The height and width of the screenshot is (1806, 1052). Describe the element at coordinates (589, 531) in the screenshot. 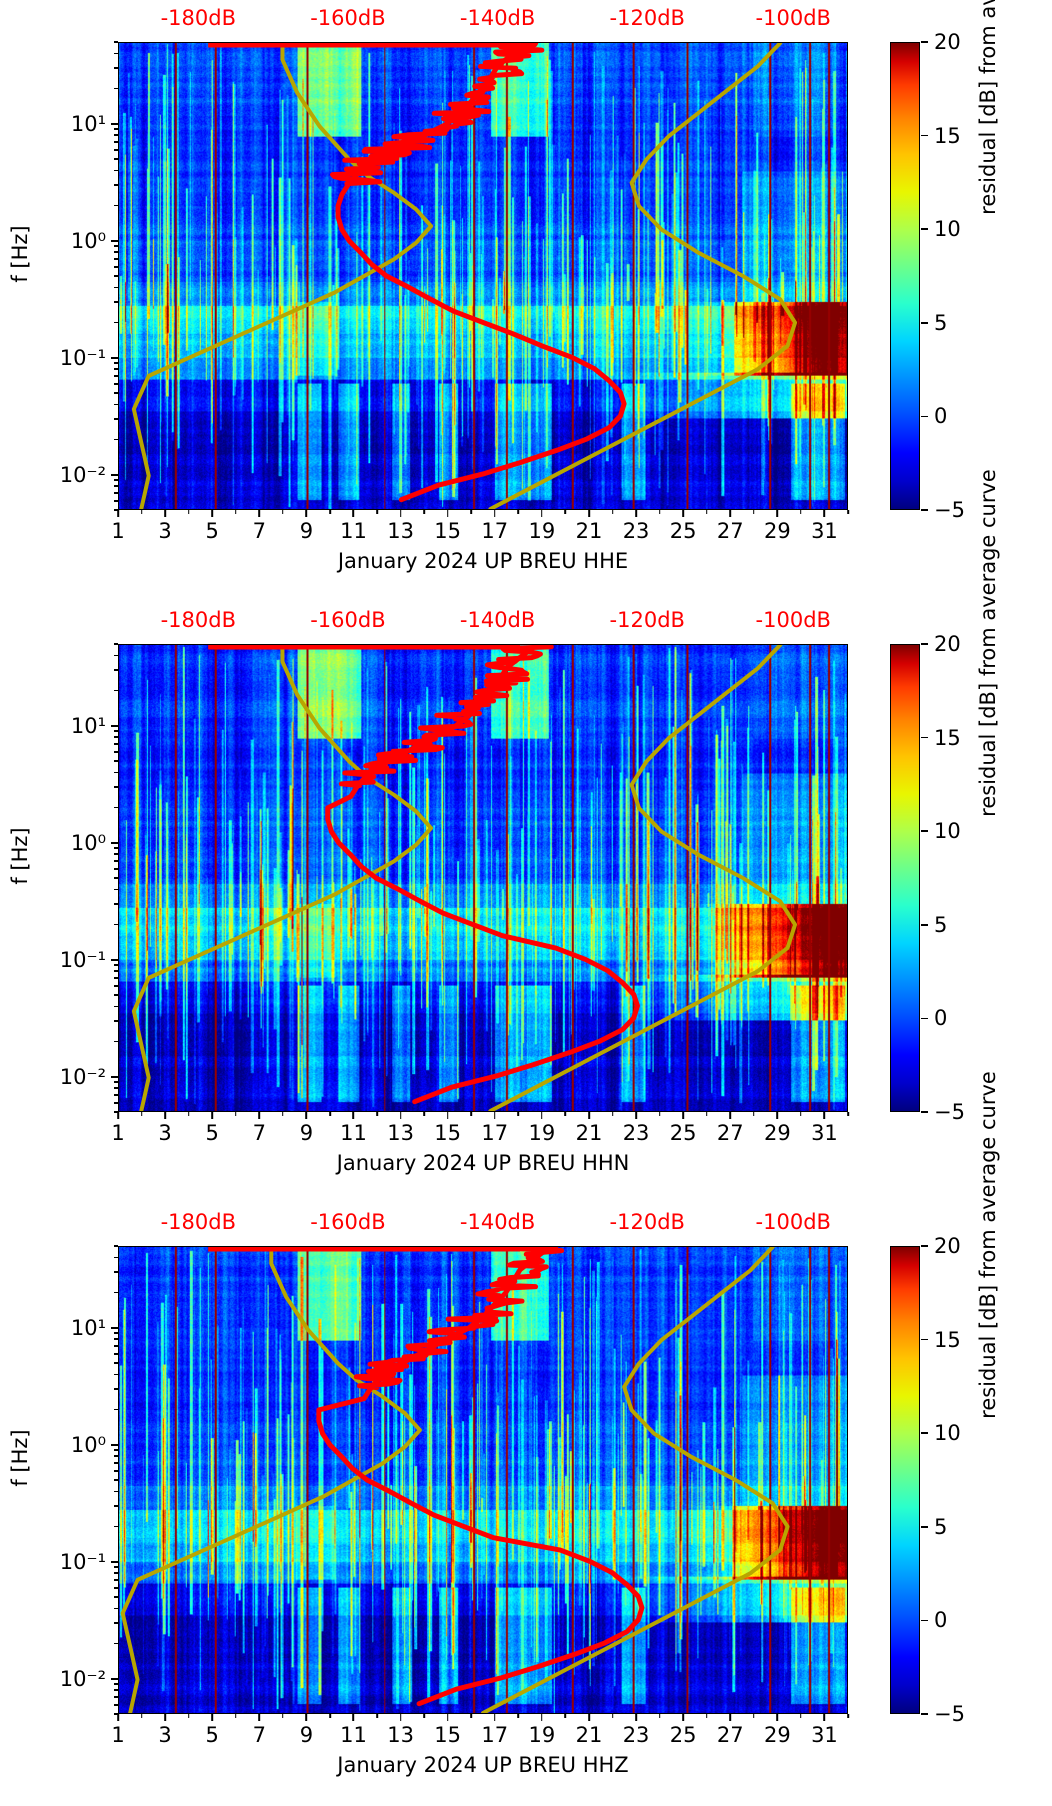

I see `x-tick-label: 21` at that location.